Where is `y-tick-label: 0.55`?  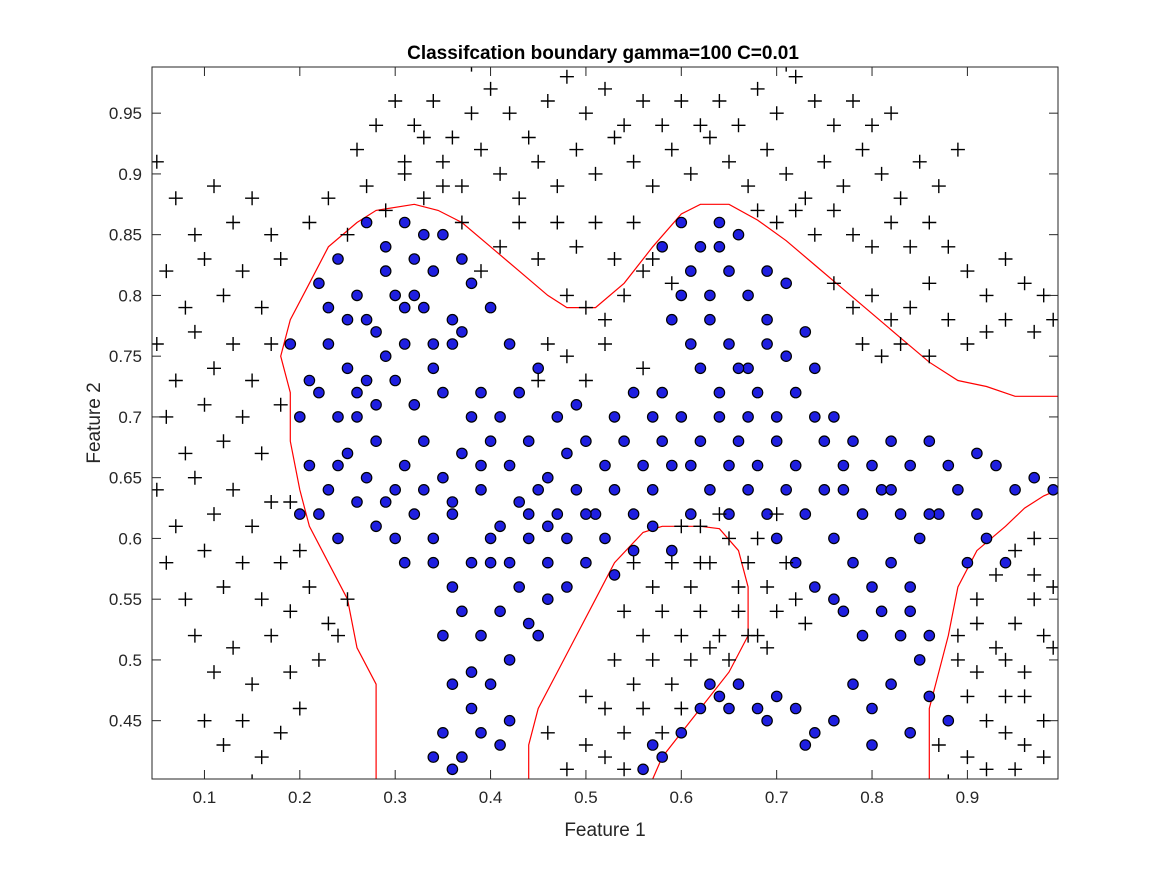
y-tick-label: 0.55 is located at coordinates (125, 599).